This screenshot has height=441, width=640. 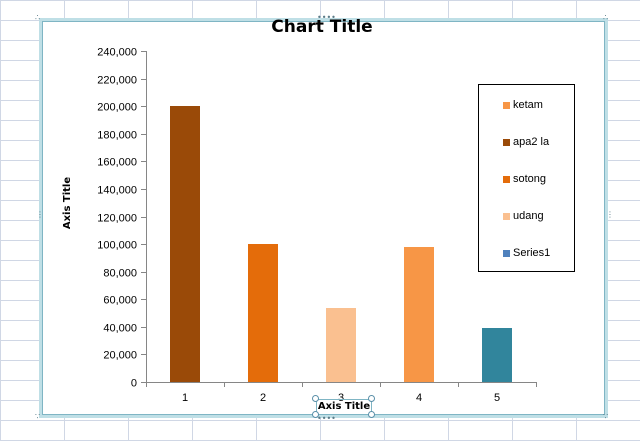 What do you see at coordinates (497, 398) in the screenshot?
I see `x-tick-label: 5` at bounding box center [497, 398].